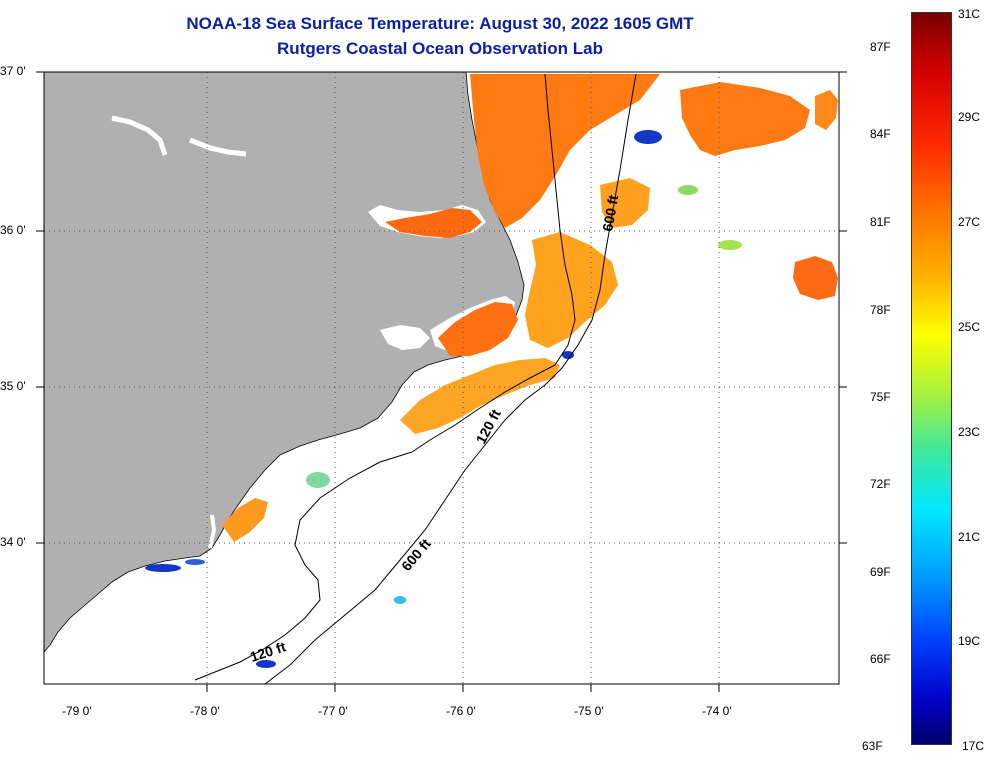 This screenshot has width=992, height=761. What do you see at coordinates (440, 48) in the screenshot?
I see `map-subtitle: Rutgers Coastal Ocean Observation Lab` at bounding box center [440, 48].